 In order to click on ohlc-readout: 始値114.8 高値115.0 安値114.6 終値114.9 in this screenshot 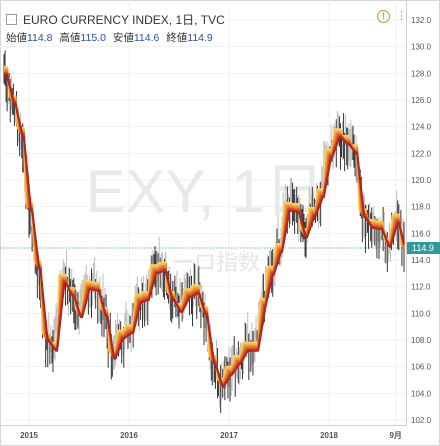, I will do `click(111, 37)`.